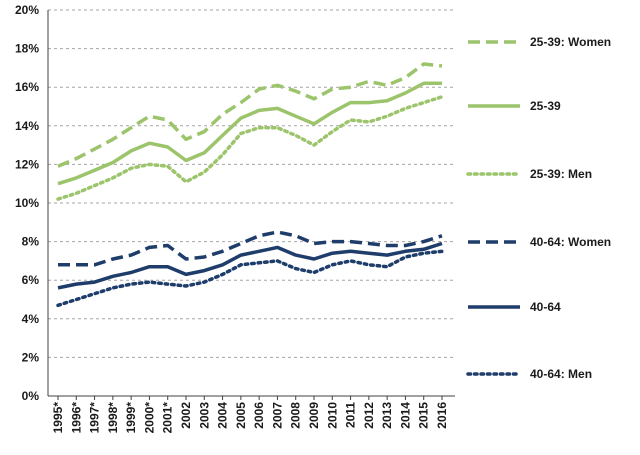 Image resolution: width=640 pixels, height=455 pixels. Describe the element at coordinates (58, 418) in the screenshot. I see `x-tick-label: 1995*` at that location.